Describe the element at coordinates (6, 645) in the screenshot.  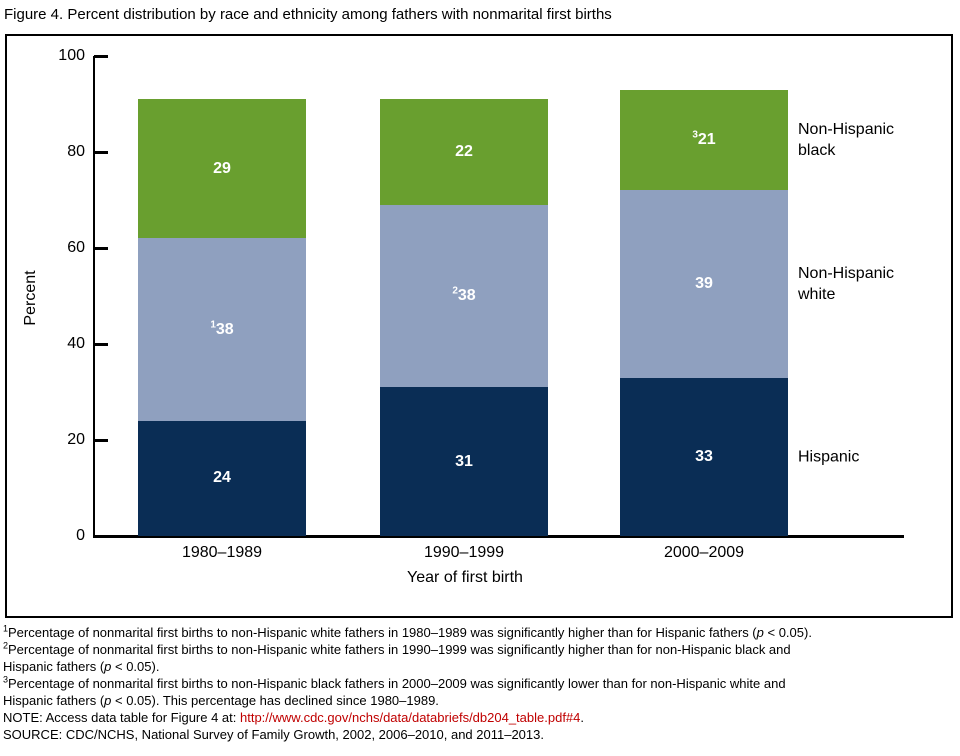
I see `footnote-superscript: 2` at that location.